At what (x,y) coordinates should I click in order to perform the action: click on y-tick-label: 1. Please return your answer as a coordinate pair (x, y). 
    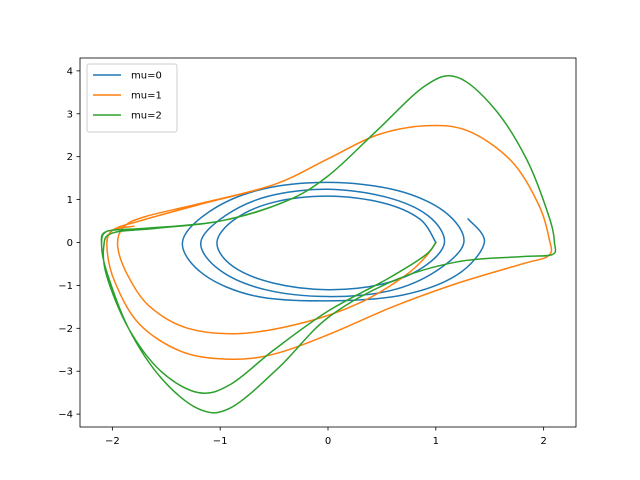
    Looking at the image, I should click on (70, 200).